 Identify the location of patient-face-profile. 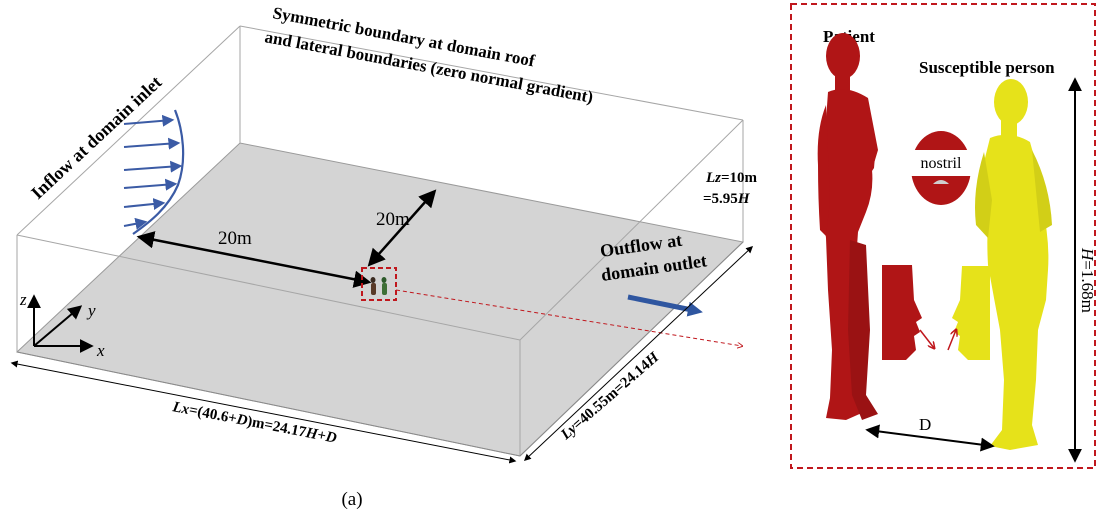
(902, 312).